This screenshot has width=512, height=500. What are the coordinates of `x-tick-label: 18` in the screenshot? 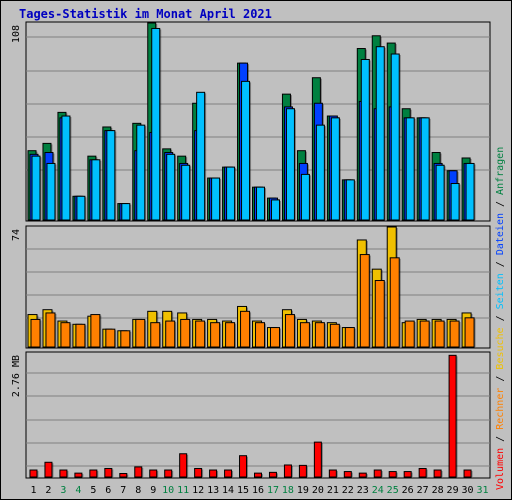 It's located at (288, 490).